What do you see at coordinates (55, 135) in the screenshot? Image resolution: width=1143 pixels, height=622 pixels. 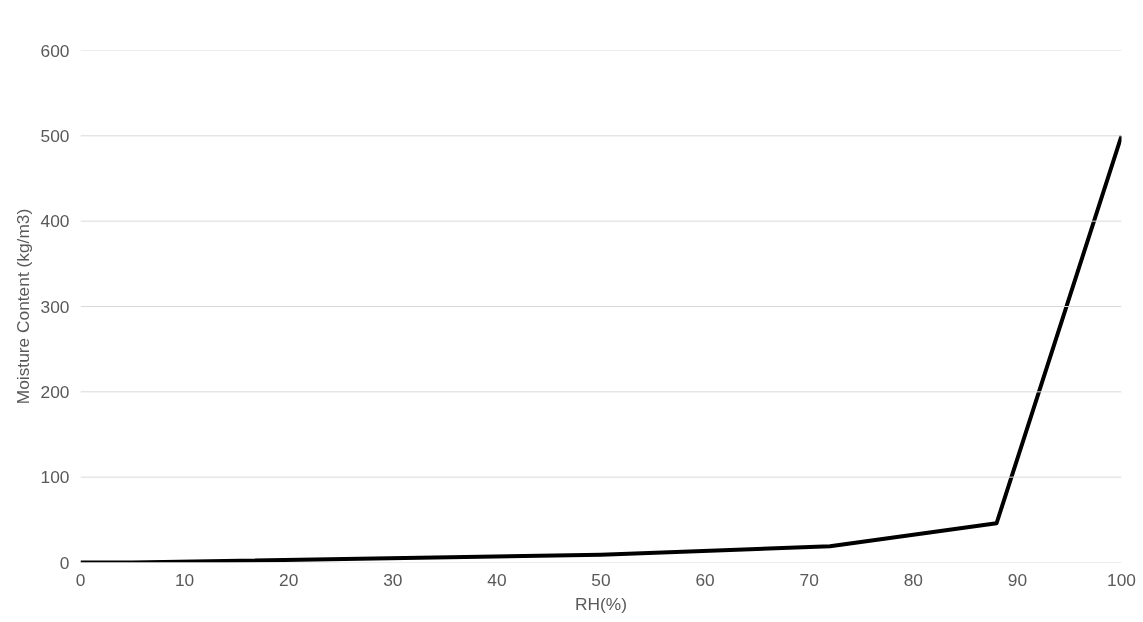 I see `y-tick-label: 500` at bounding box center [55, 135].